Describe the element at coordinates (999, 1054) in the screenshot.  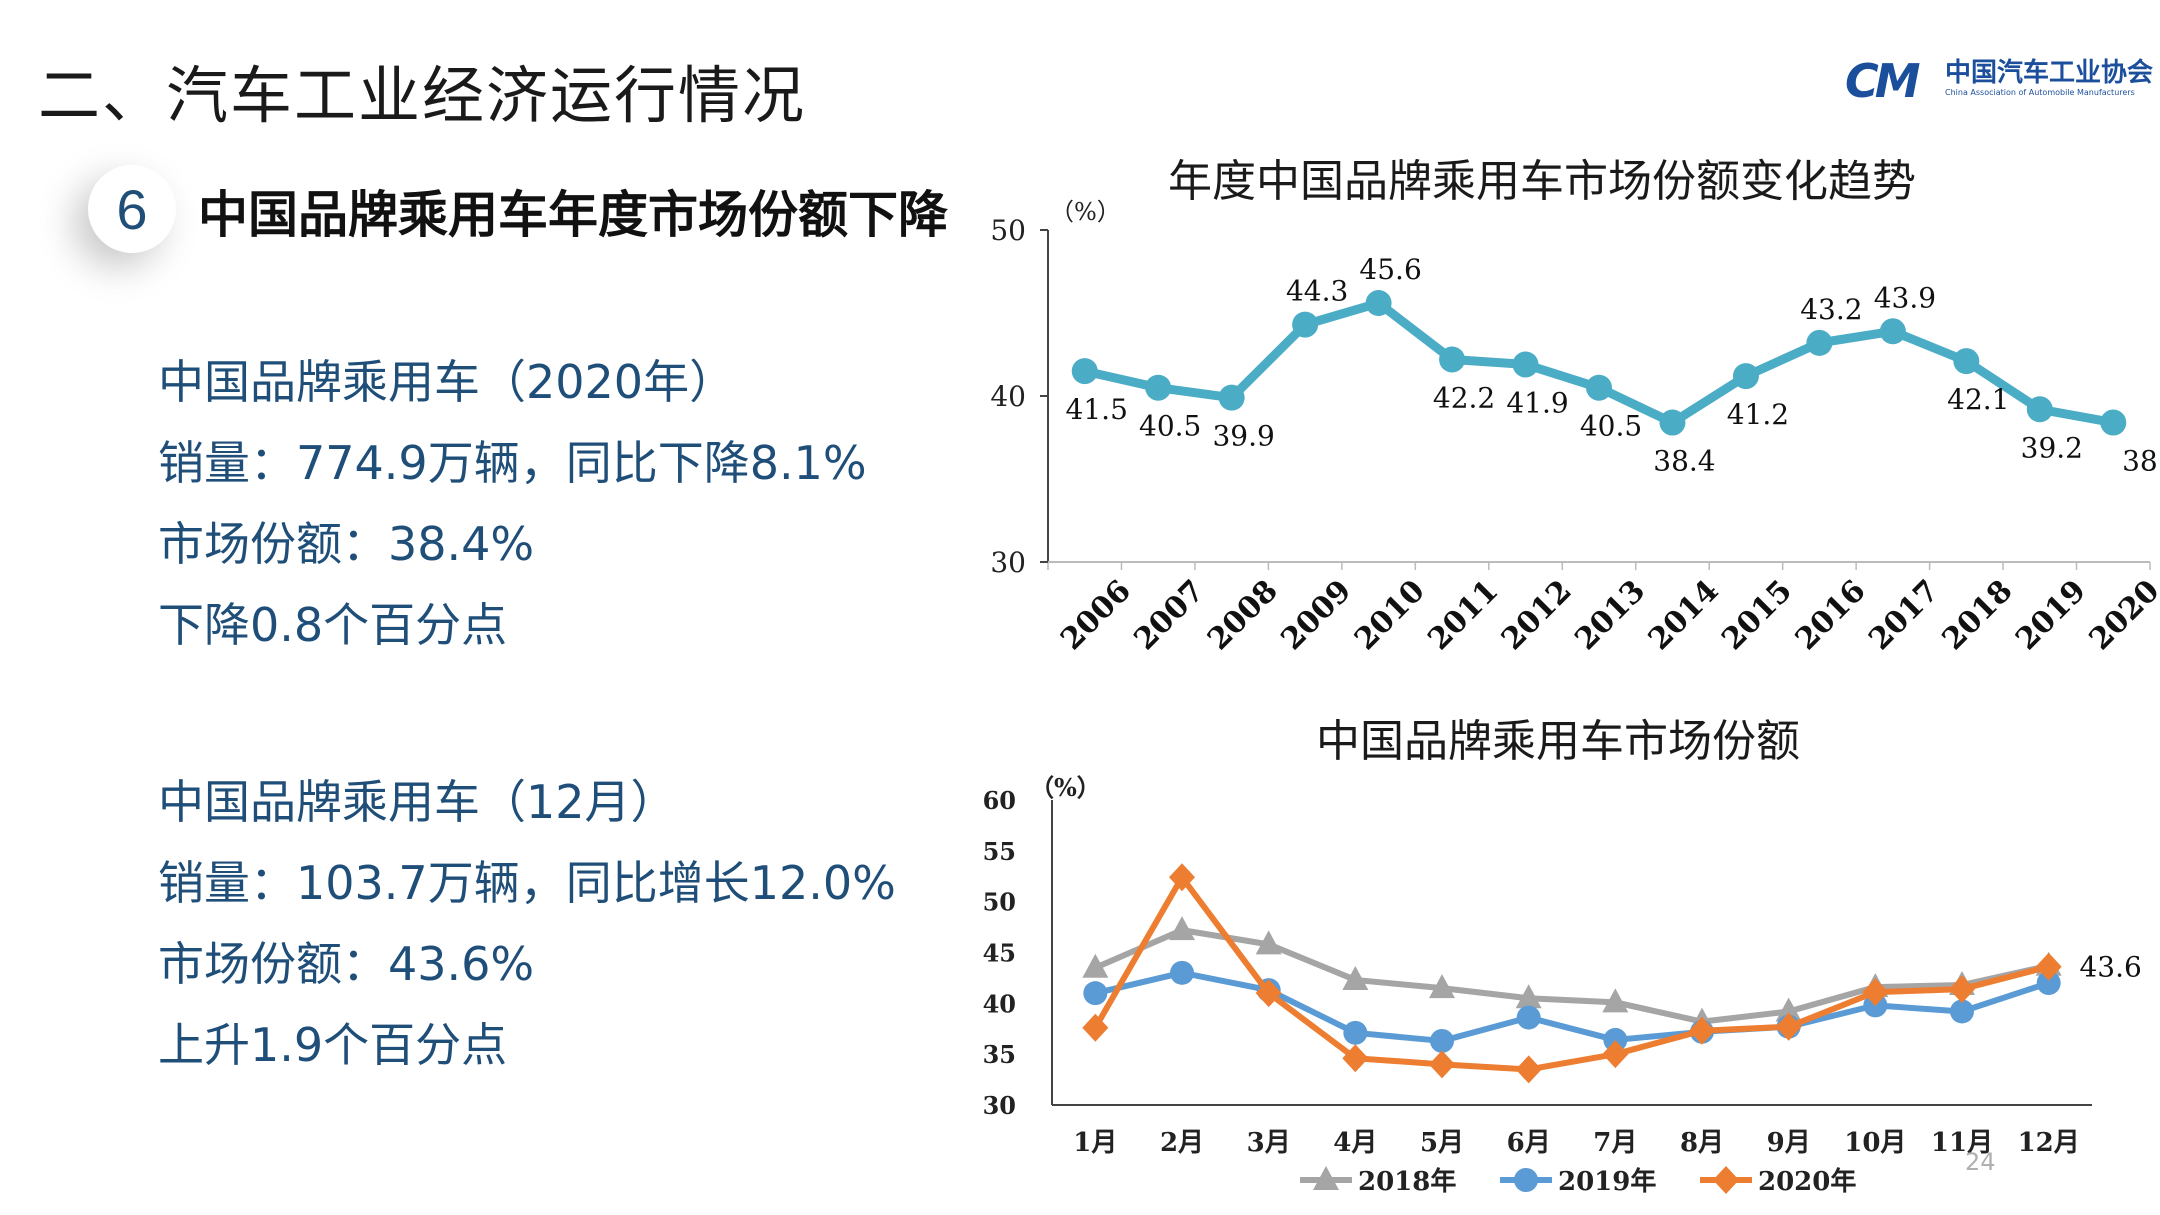
I see `y-tick-label: 35` at that location.